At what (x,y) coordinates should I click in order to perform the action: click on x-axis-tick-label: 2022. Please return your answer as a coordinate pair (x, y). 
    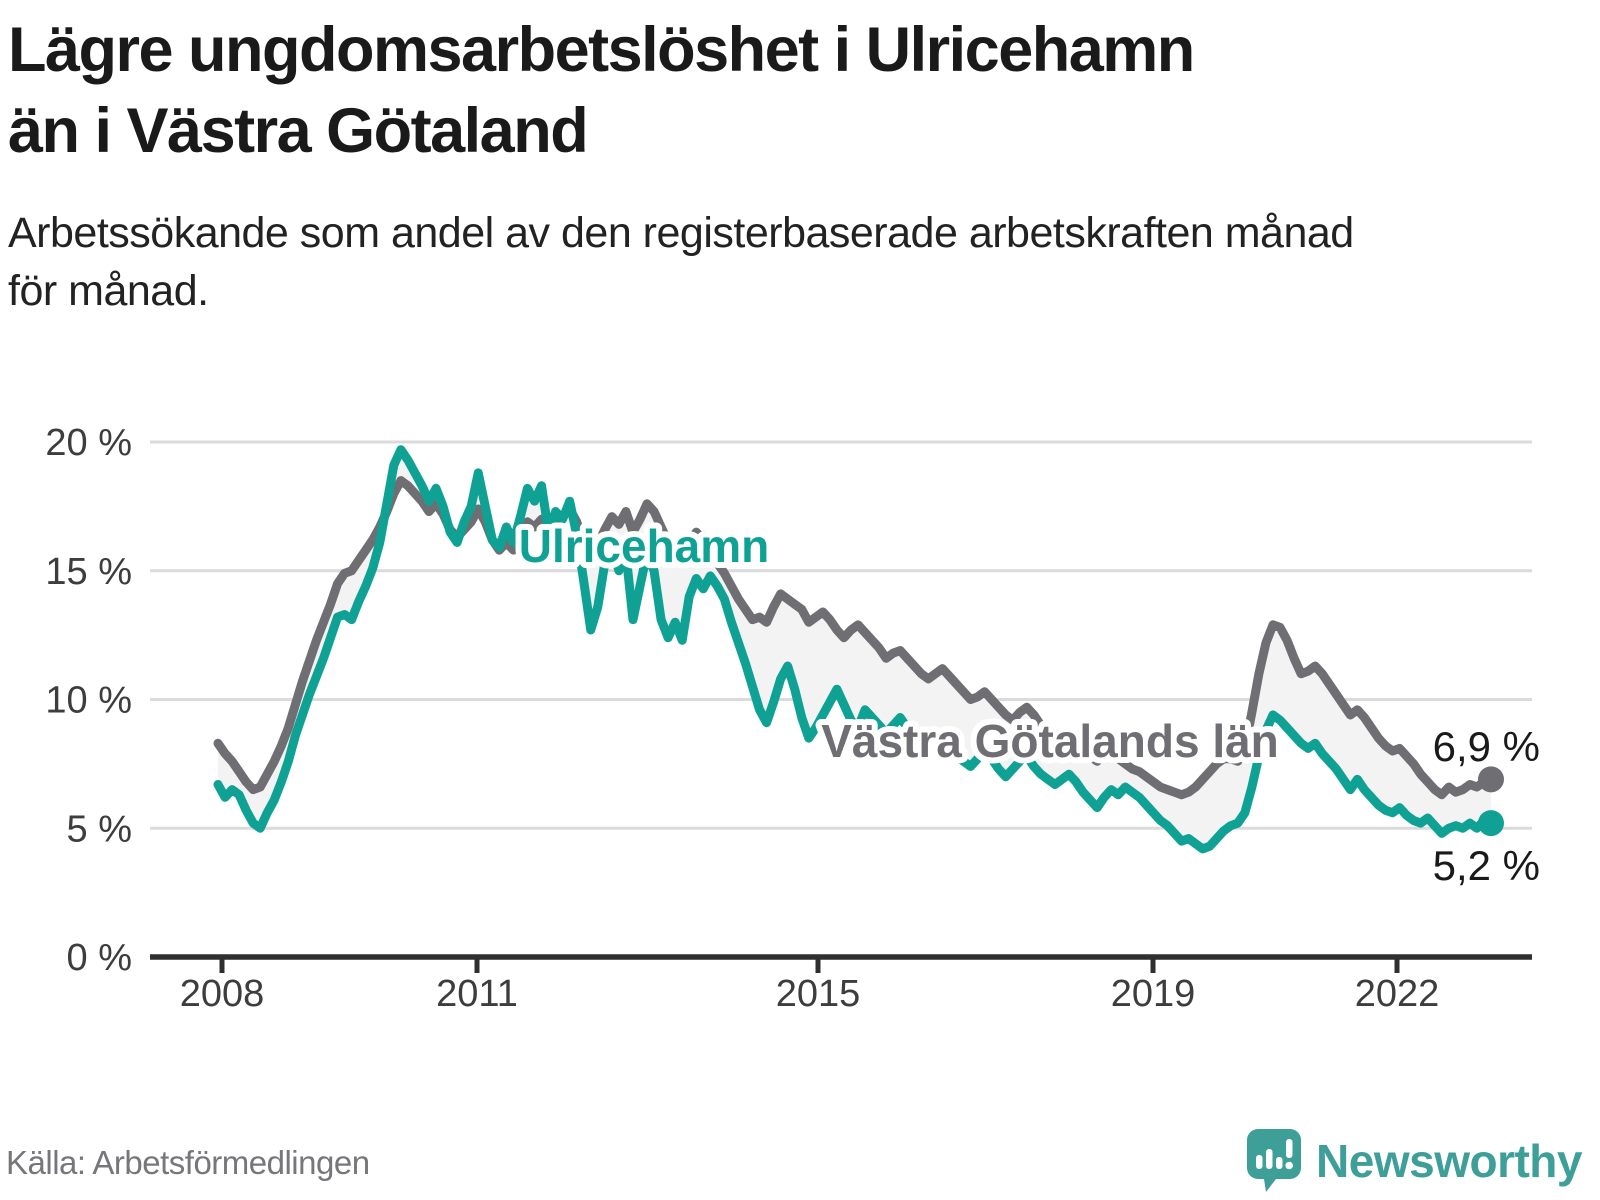
    Looking at the image, I should click on (1397, 994).